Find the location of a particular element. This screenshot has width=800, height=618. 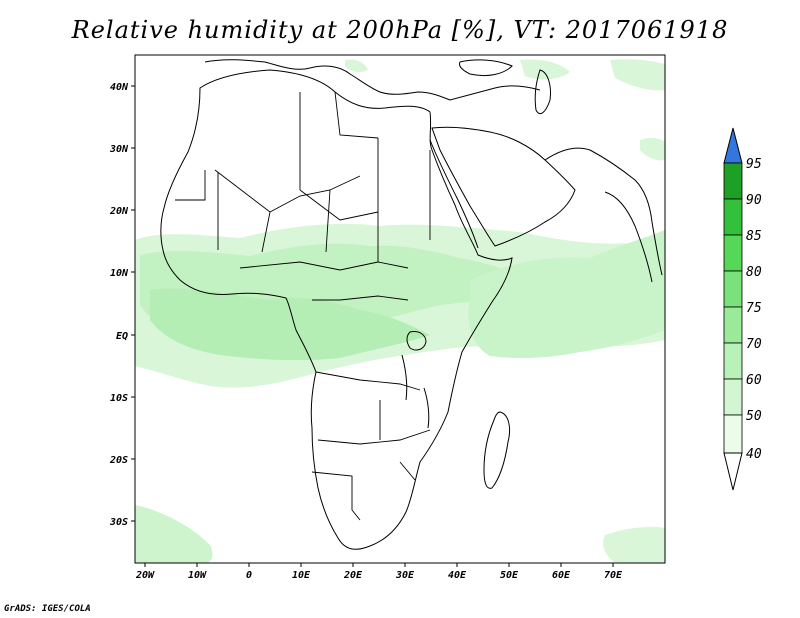

colorbar: 95 90 85 80 75 70 60 50 40 is located at coordinates (742, 309).